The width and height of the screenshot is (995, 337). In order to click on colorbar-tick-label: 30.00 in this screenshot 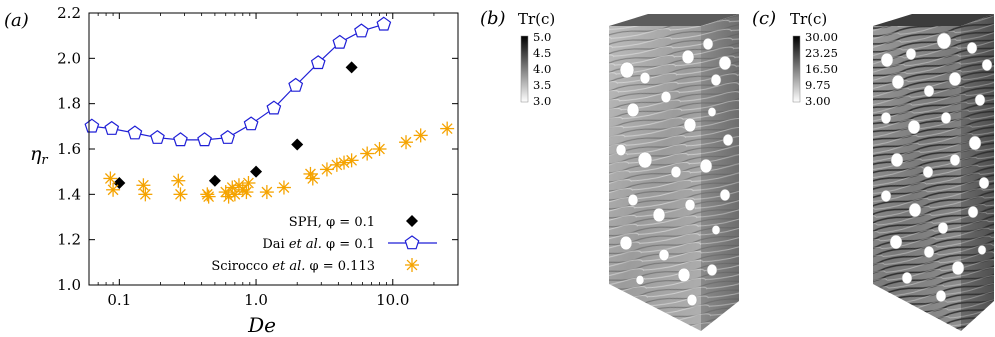, I will do `click(821, 37)`.